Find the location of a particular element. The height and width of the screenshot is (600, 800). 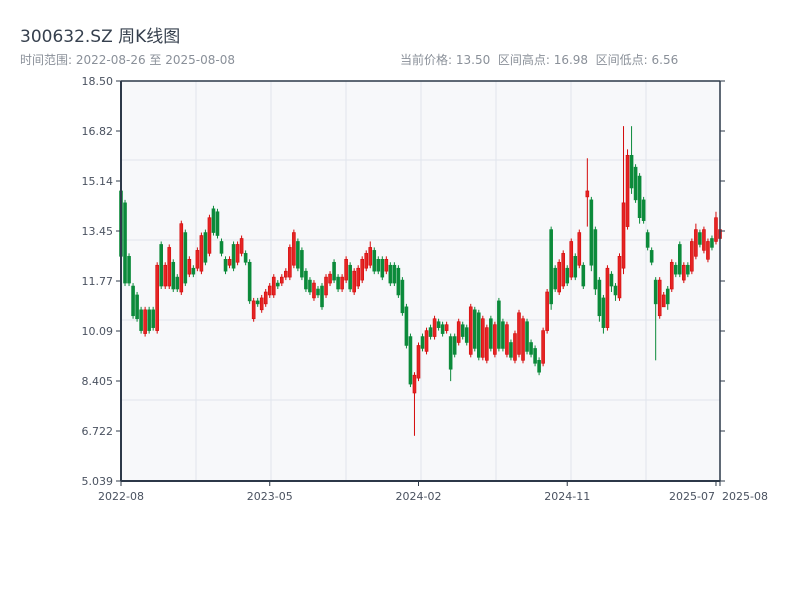

date-range-text: 时间范围: 2022-08-26 至 2025-08-08 is located at coordinates (127, 60).